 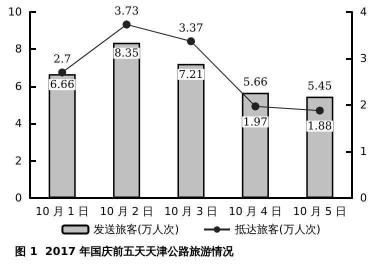 I want to click on y2-tick-label: 2, so click(x=363, y=105).